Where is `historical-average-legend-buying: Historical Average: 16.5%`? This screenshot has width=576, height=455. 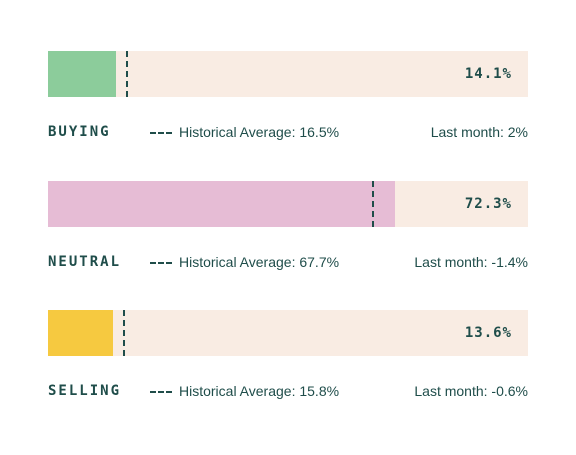 historical-average-legend-buying: Historical Average: 16.5% is located at coordinates (244, 132).